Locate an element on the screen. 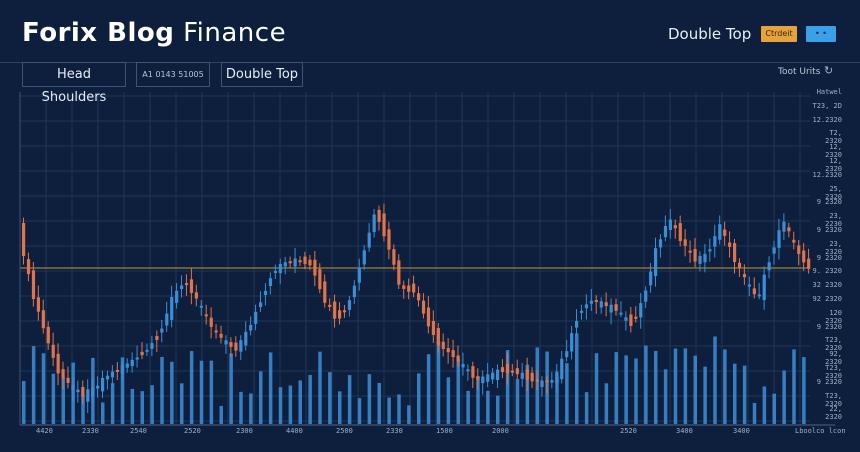 The height and width of the screenshot is (452, 860). y-tick-label: 25, 2320 is located at coordinates (833, 192).